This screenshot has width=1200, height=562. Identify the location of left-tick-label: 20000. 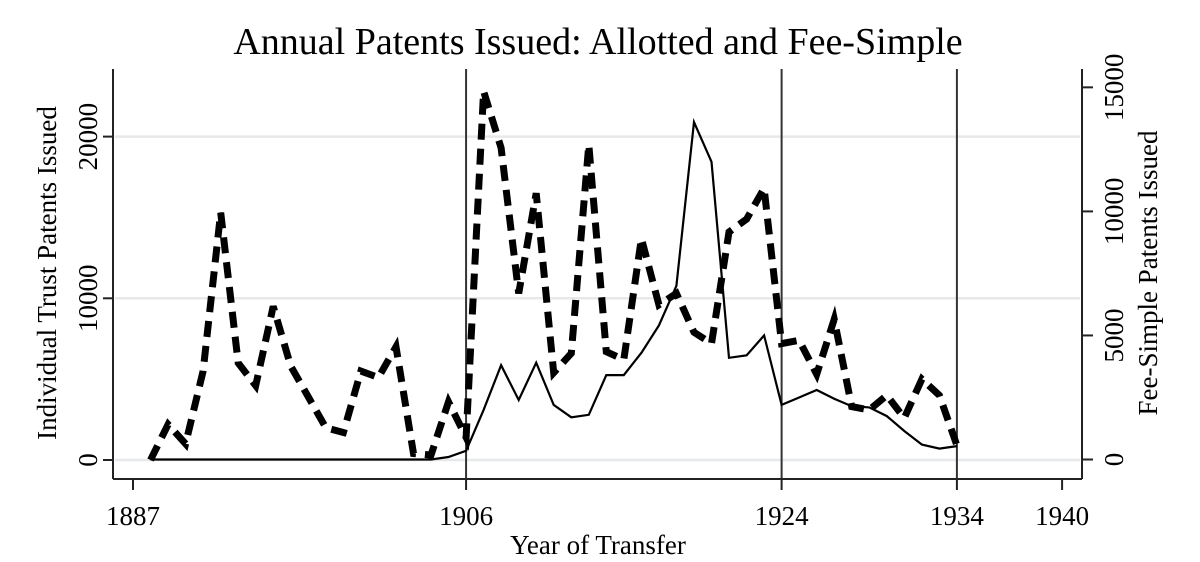
(88, 137).